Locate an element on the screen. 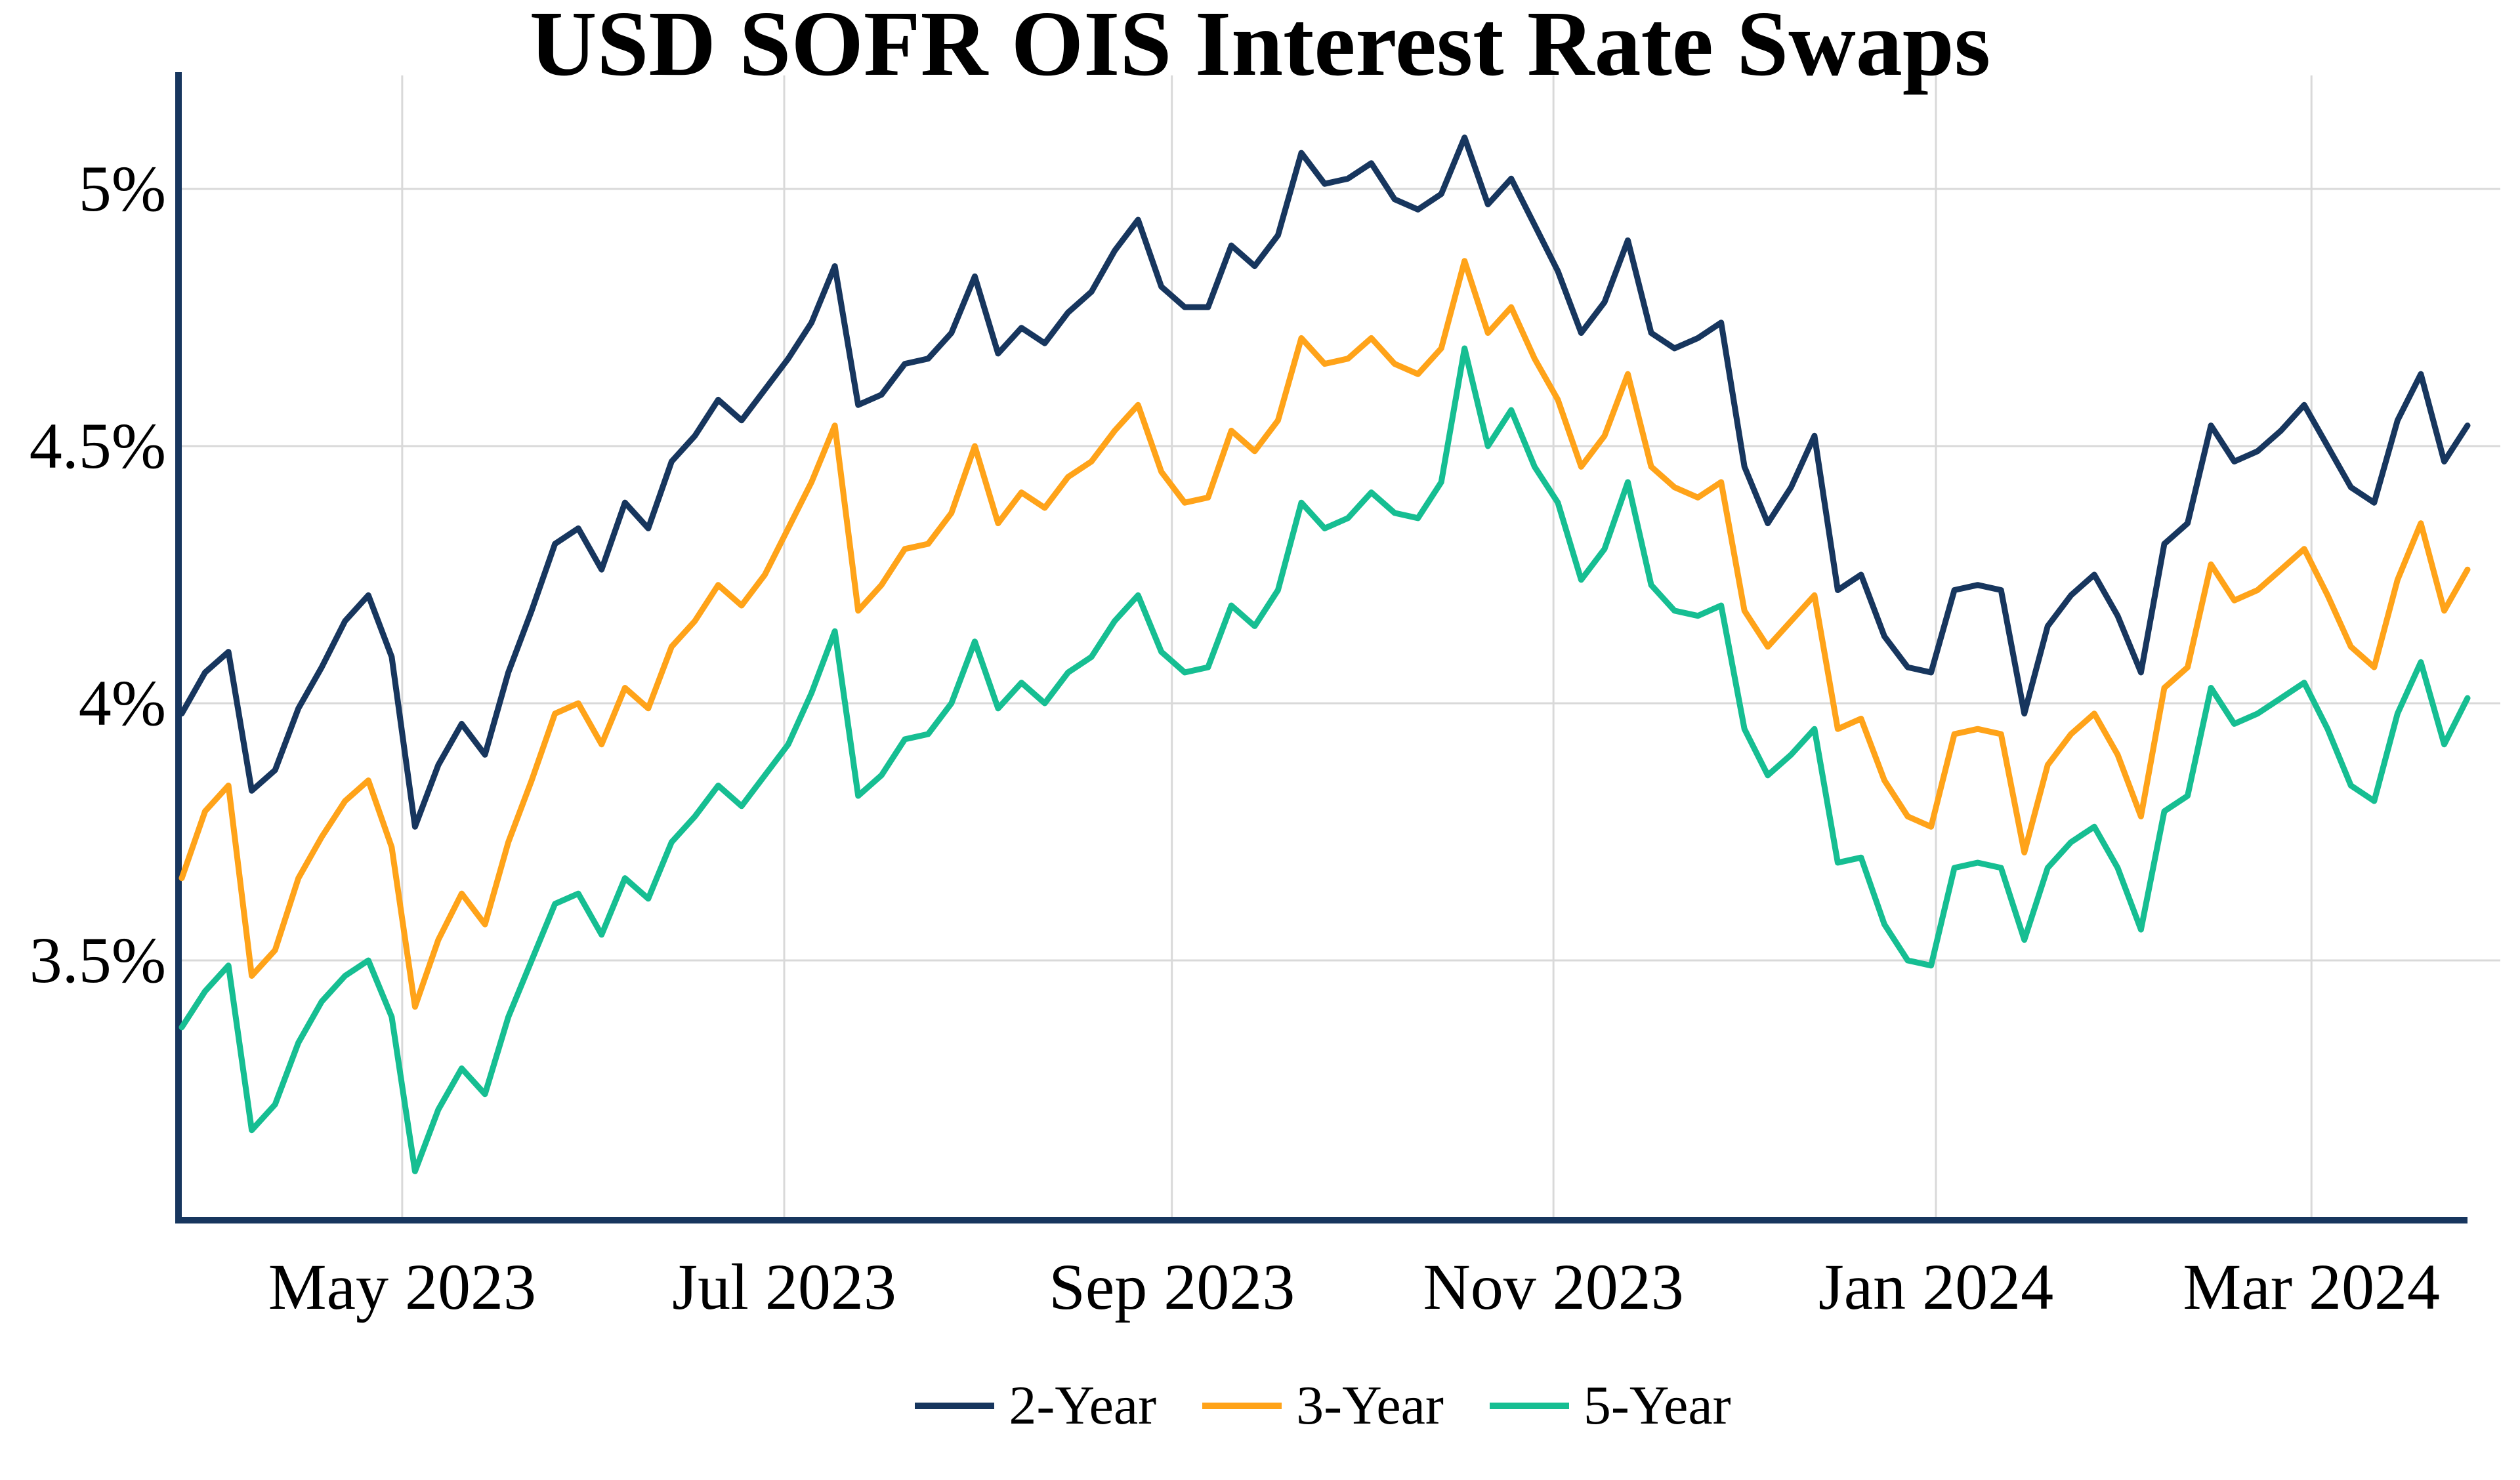  y-tick-label: 4.5% is located at coordinates (97, 445).